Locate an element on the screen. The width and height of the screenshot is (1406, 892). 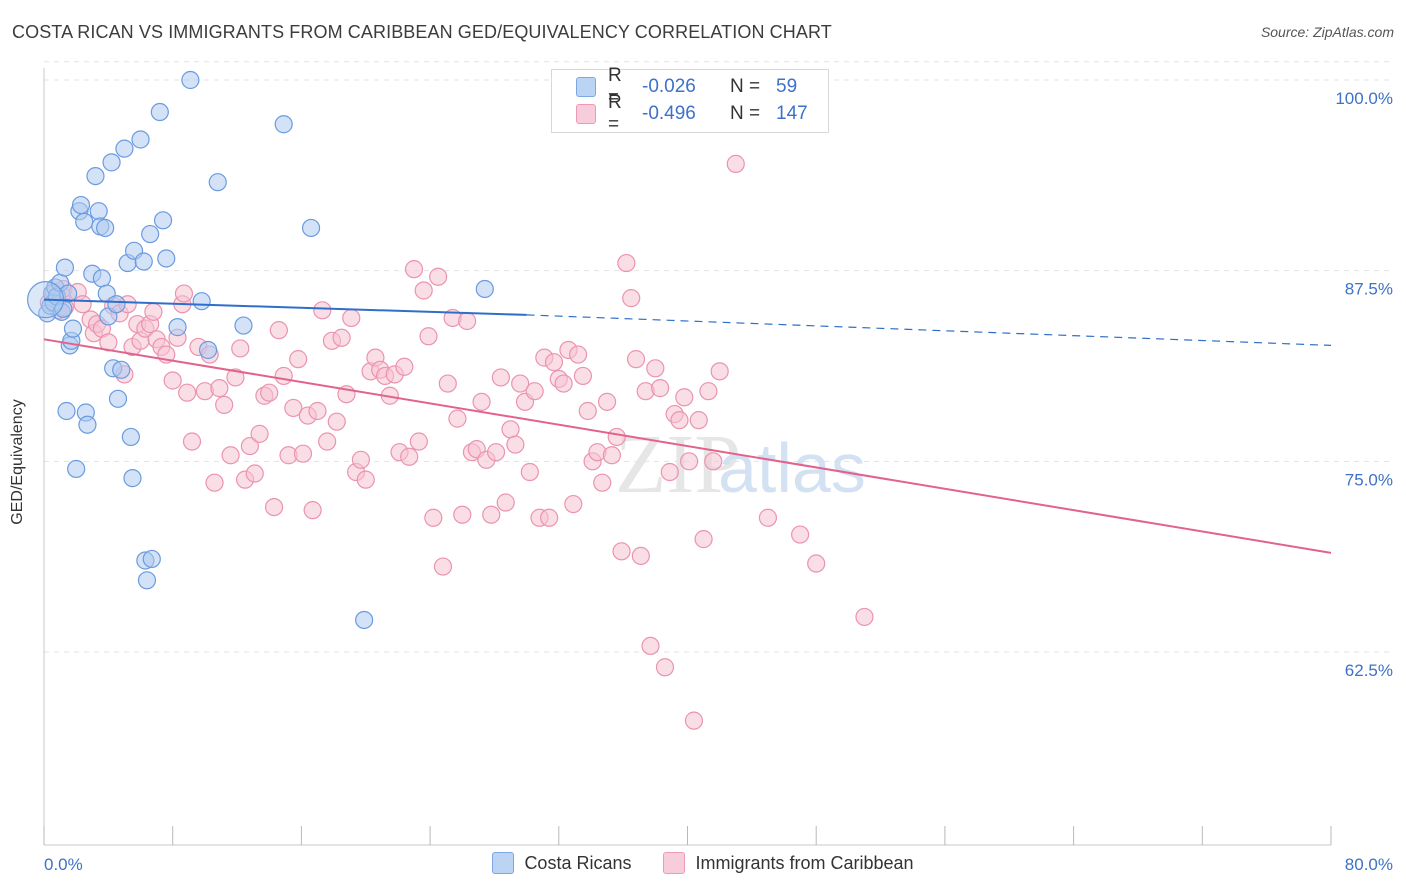
legend-swatch-pink is located at coordinates (674, 863).